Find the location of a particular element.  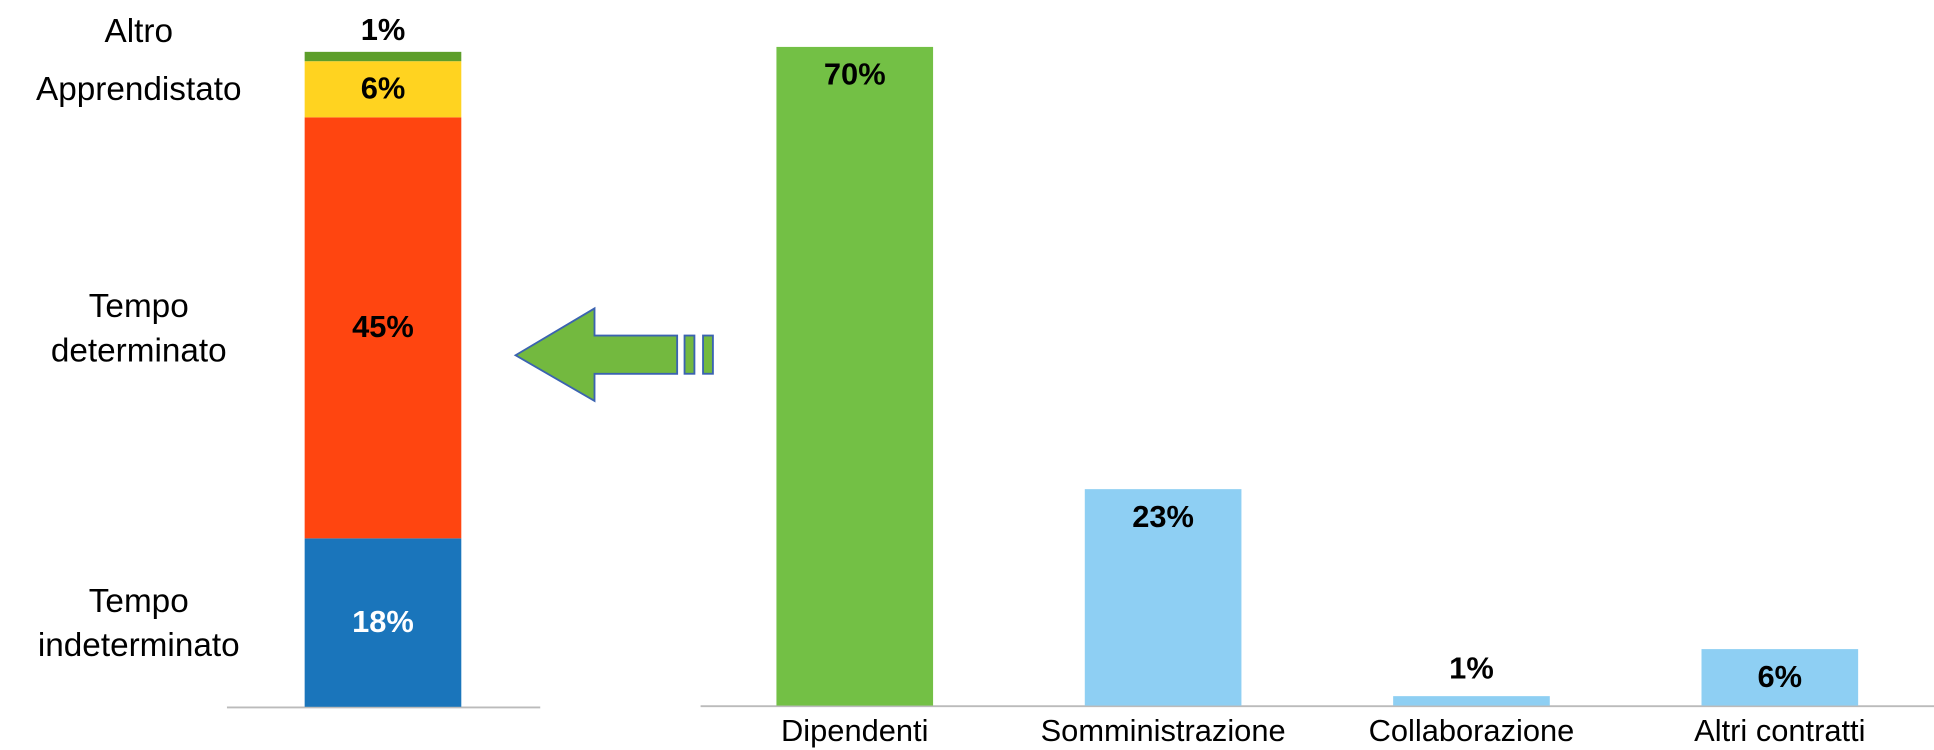

series-label: Apprendistato is located at coordinates (139, 89).